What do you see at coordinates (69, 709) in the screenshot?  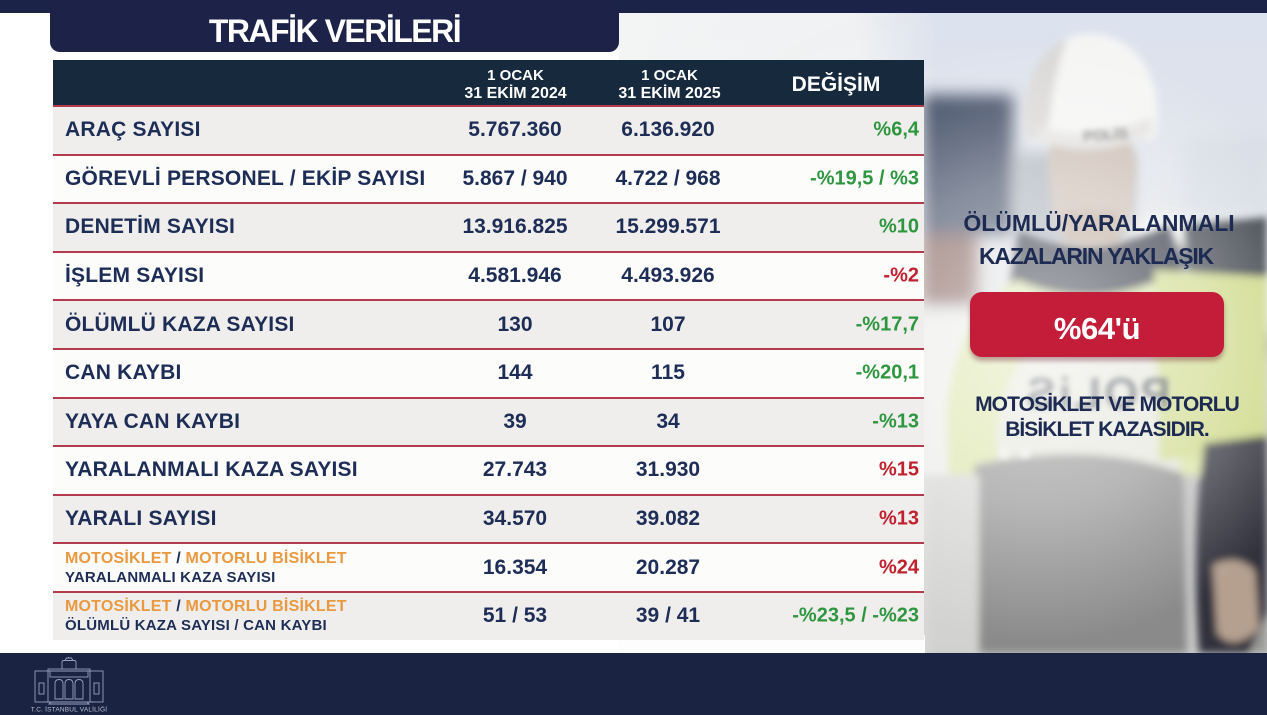 I see `svg-text: T.C. İSTANBUL VALİLİĞİ` at bounding box center [69, 709].